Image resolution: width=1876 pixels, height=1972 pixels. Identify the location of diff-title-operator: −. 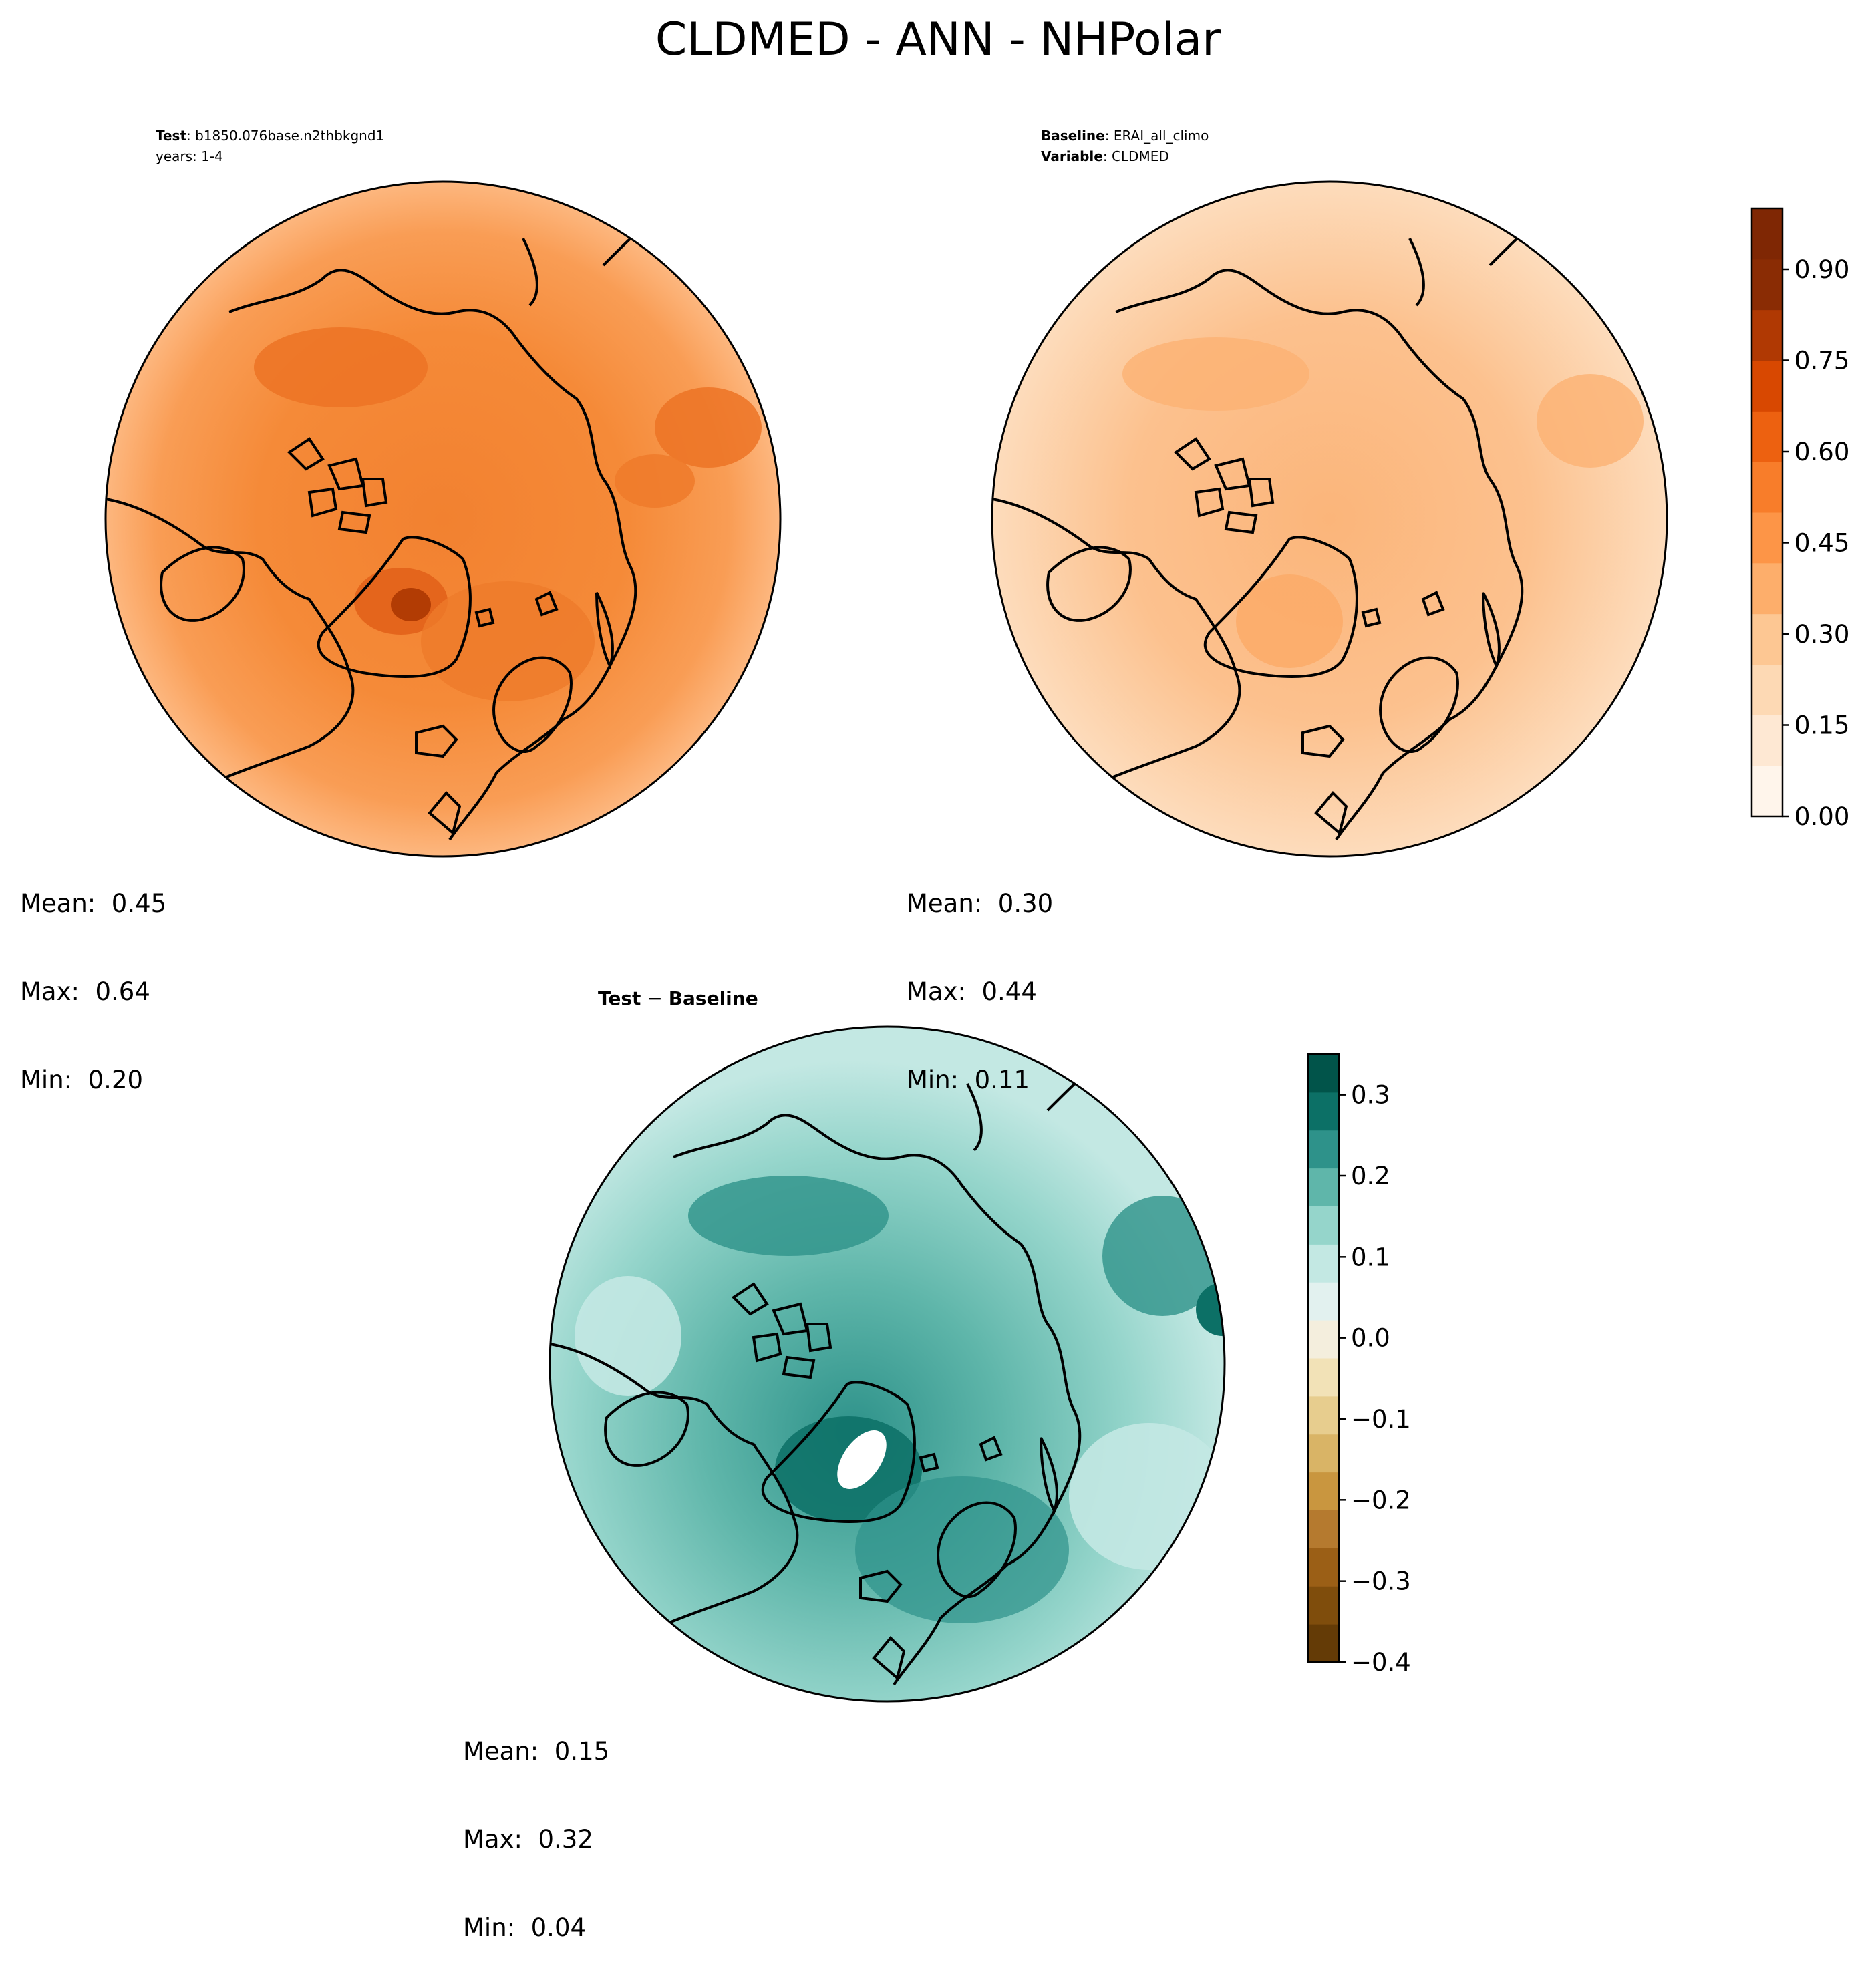
(655, 998).